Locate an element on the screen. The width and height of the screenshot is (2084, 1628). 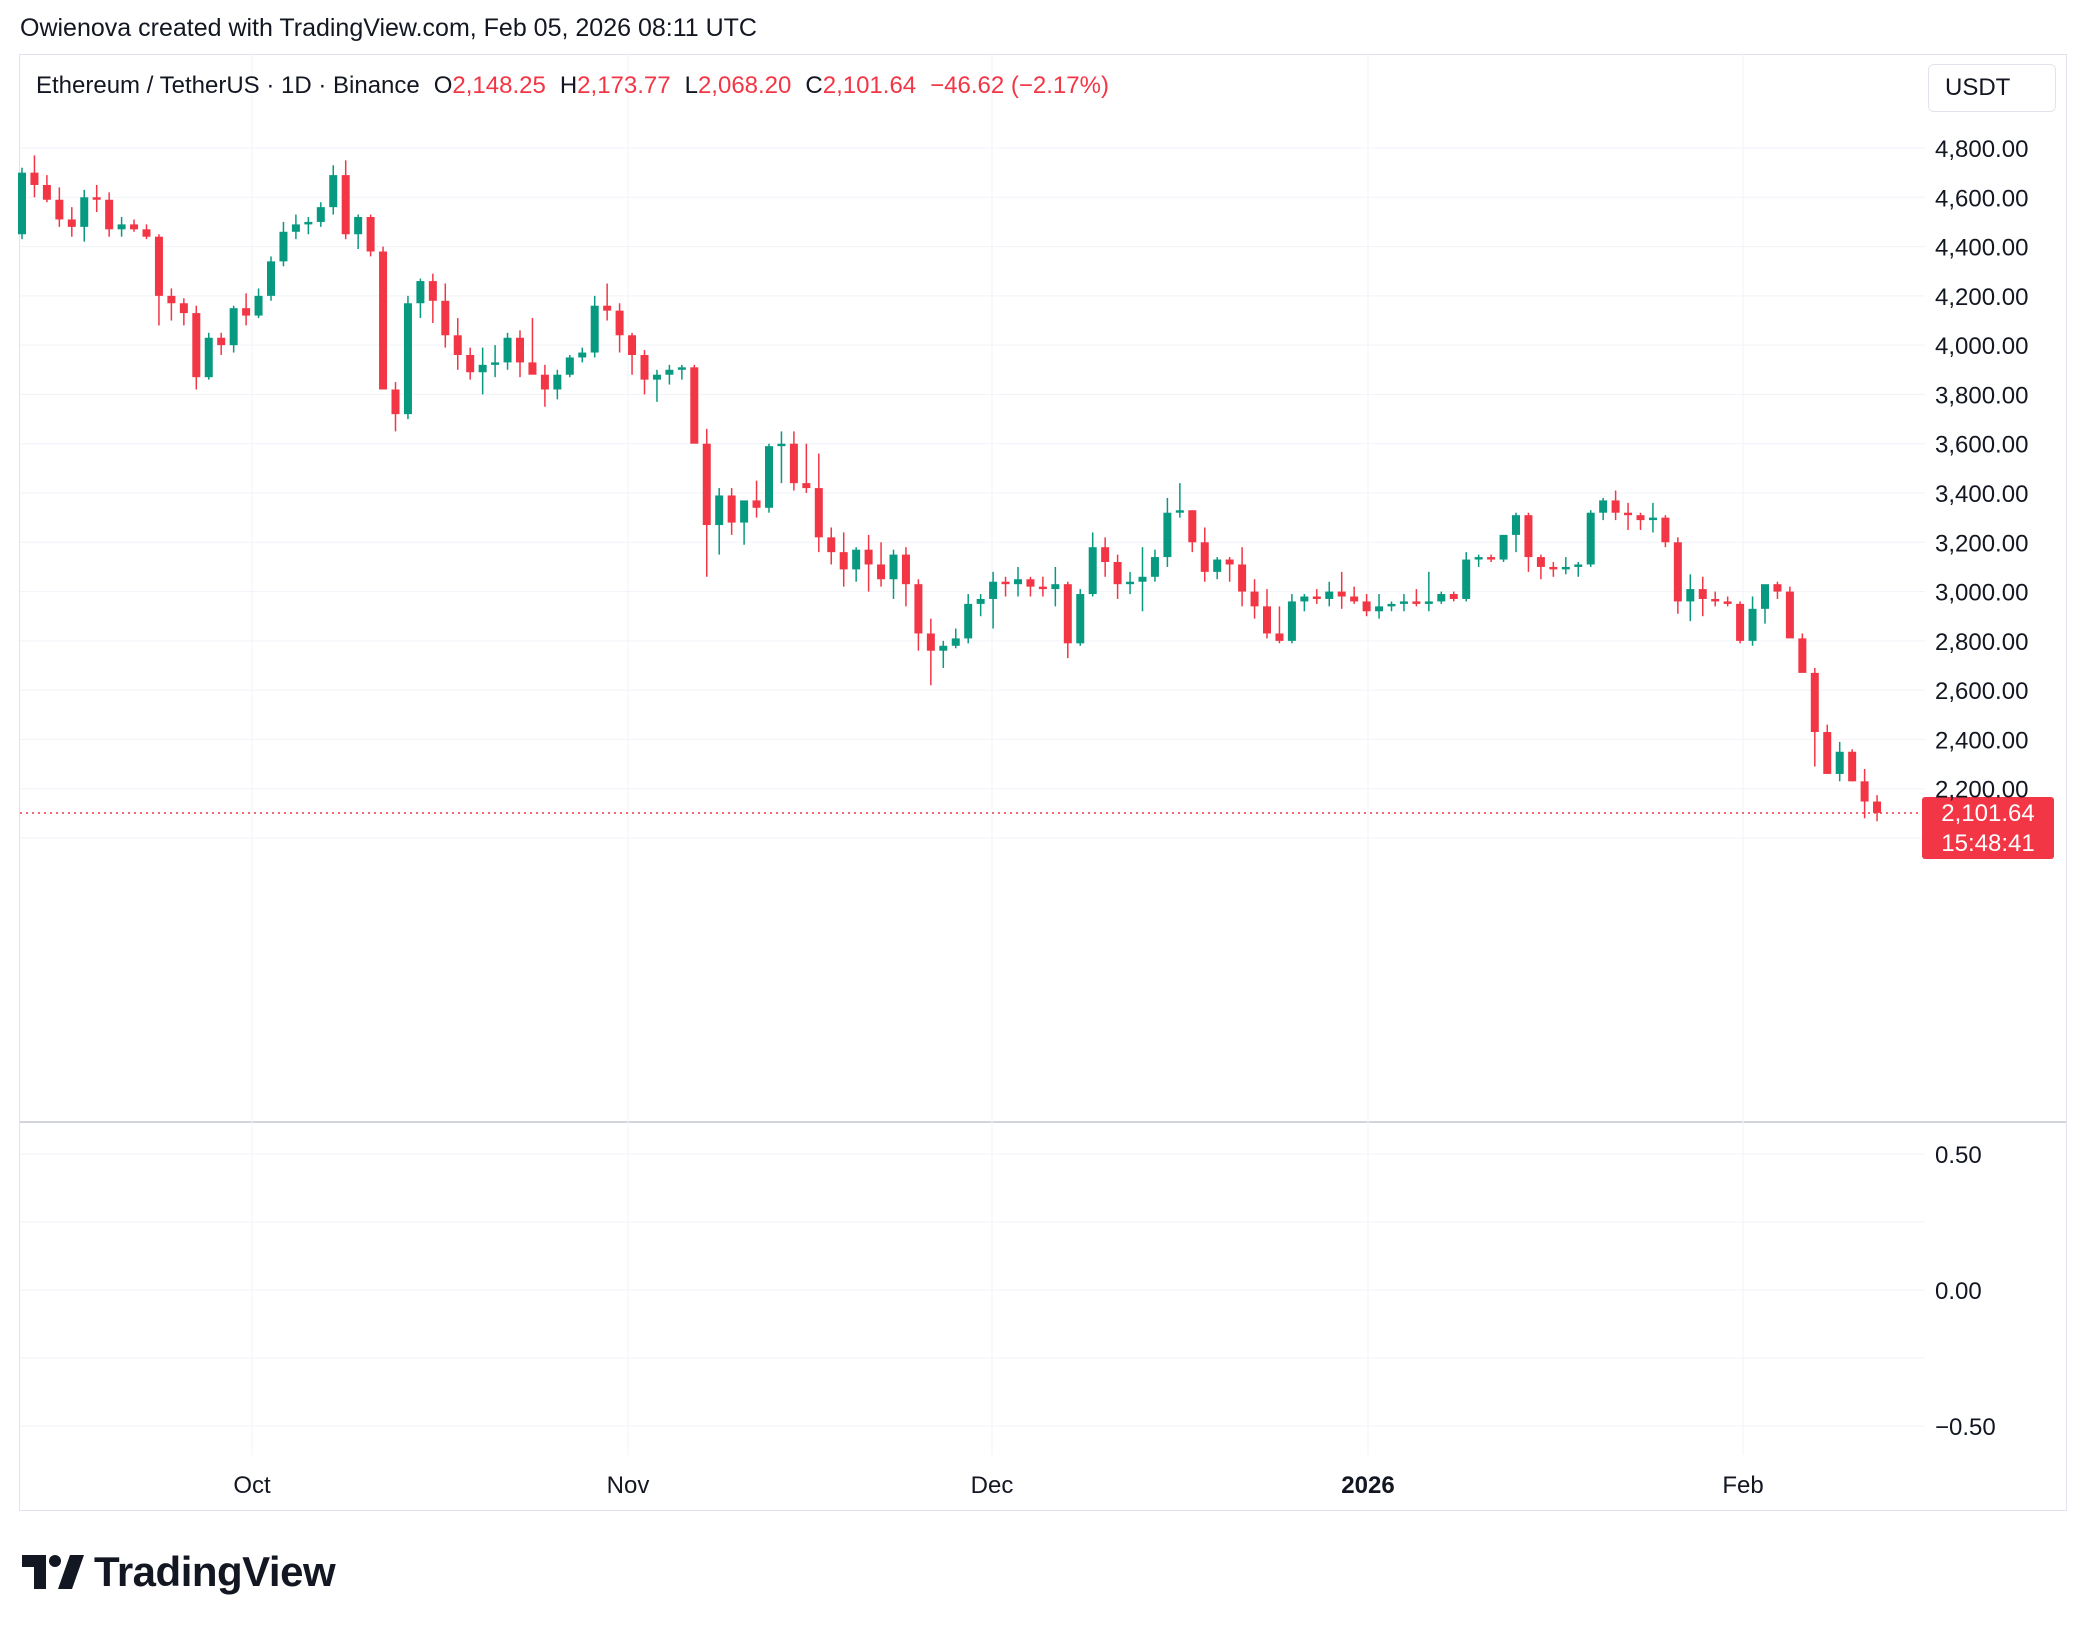
symbol-title: Ethereum / TetherUS · 1D · Binance is located at coordinates (228, 85).